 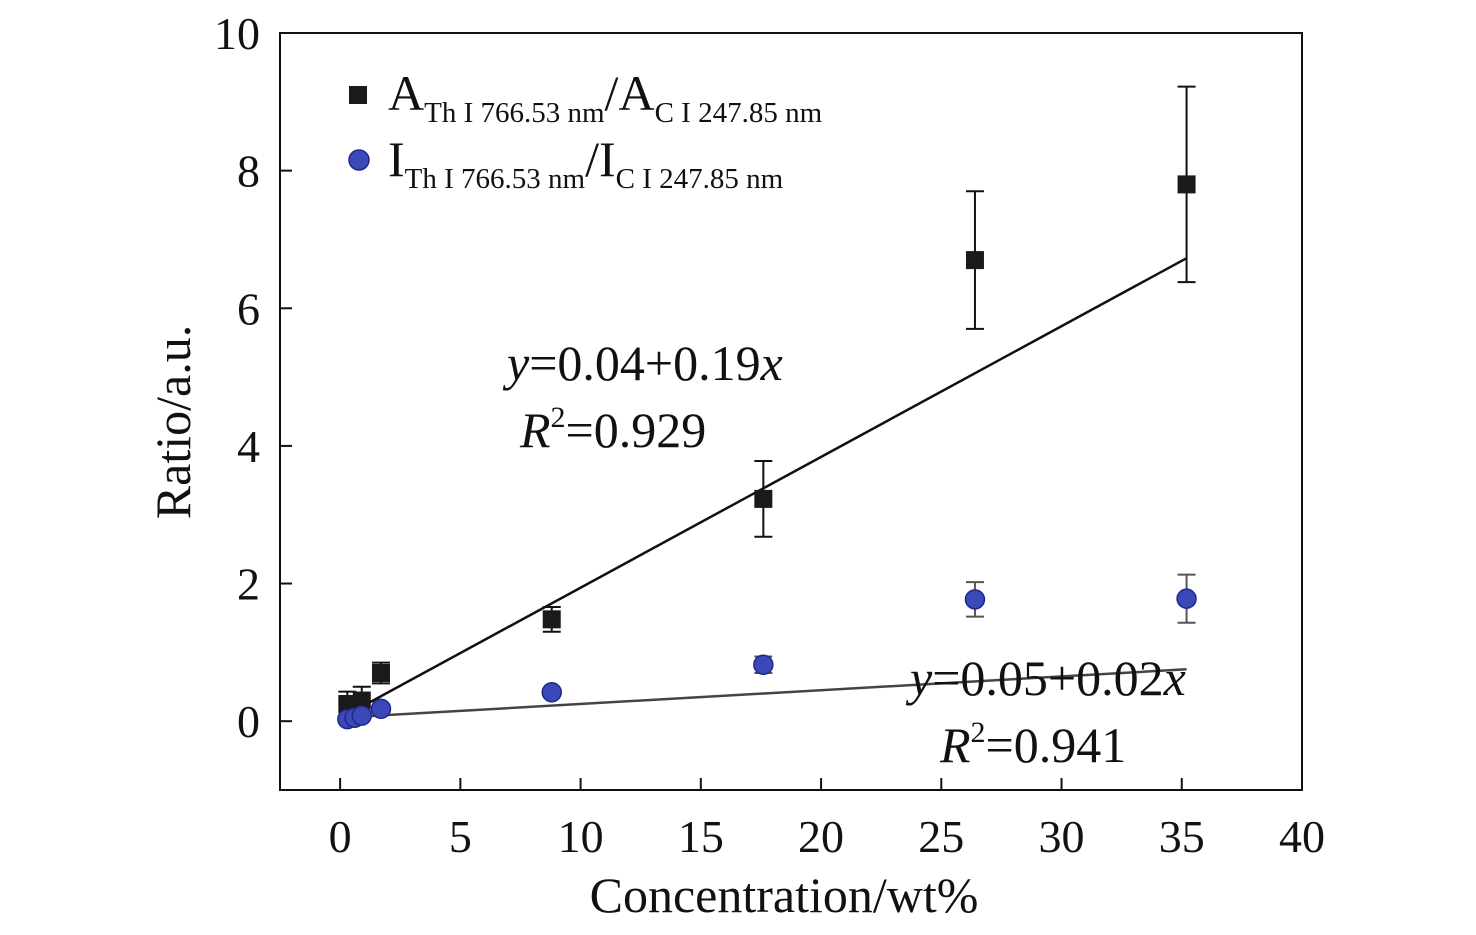 I want to click on r-2: R, so click(x=955, y=745).